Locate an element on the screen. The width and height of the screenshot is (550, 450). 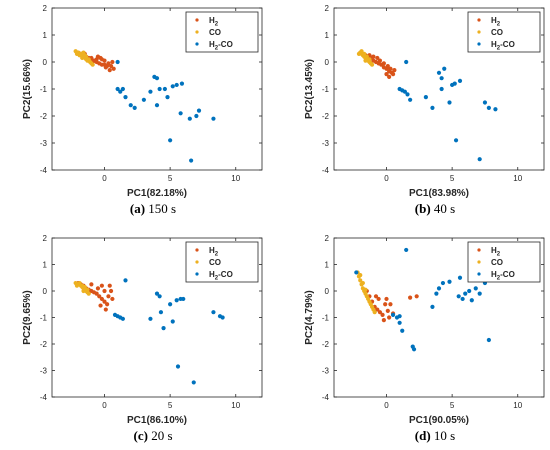
x-tick-label: 5 is located at coordinates (170, 405).